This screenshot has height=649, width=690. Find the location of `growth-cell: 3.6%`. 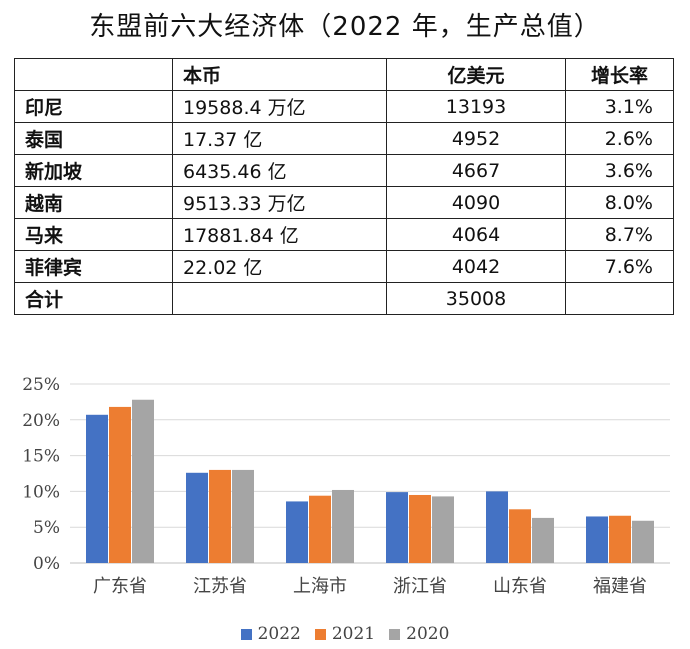

growth-cell: 3.6% is located at coordinates (619, 170).